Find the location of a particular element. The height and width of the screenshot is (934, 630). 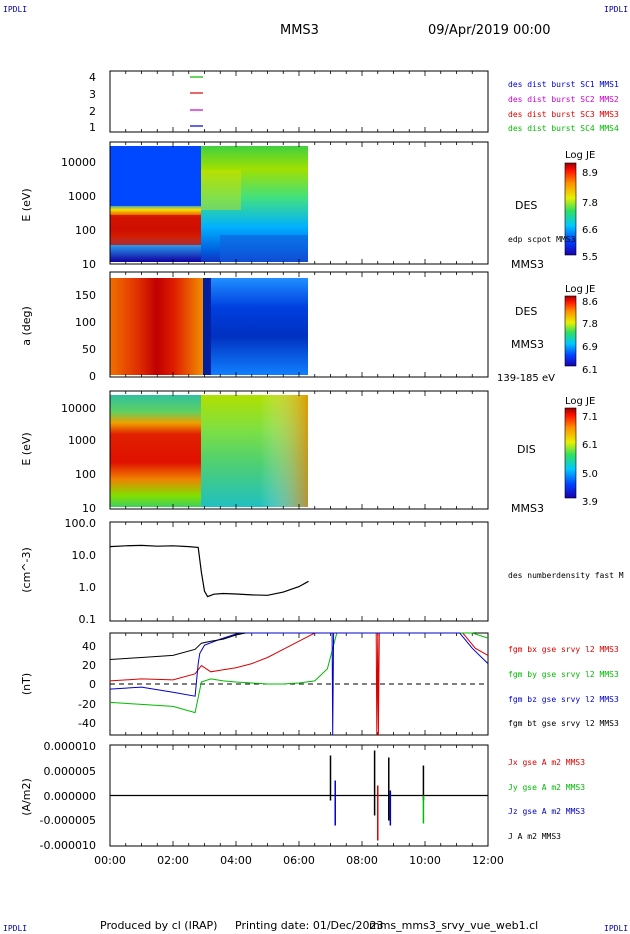

series-line-bz is located at coordinates (299, 684).